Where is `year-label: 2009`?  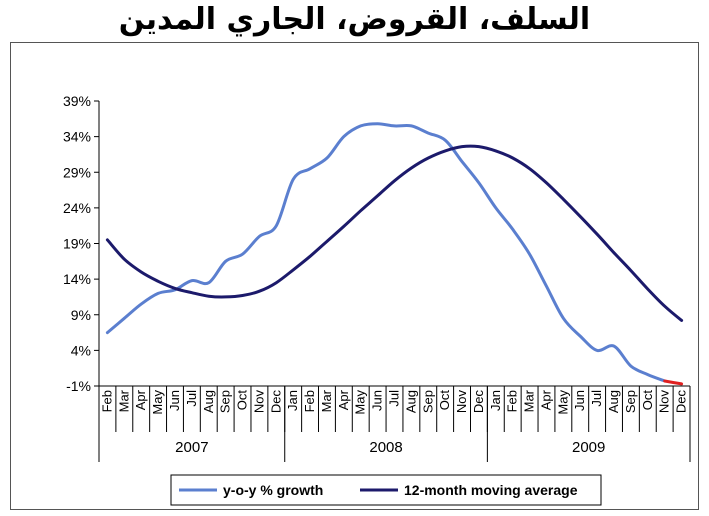 year-label: 2009 is located at coordinates (588, 447).